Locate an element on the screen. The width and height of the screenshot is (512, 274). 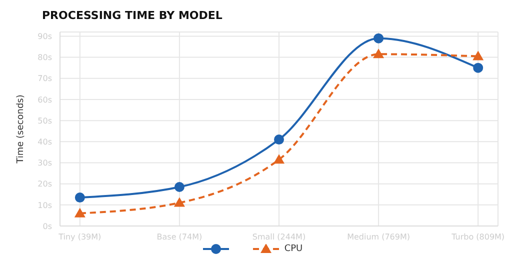
legend-label: CPU is located at coordinates (293, 249).